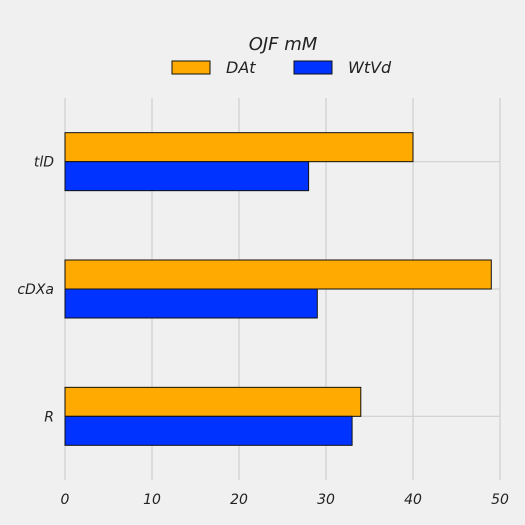 Image resolution: width=525 pixels, height=525 pixels. What do you see at coordinates (278, 274) in the screenshot?
I see `bar-dat-cdxa` at bounding box center [278, 274].